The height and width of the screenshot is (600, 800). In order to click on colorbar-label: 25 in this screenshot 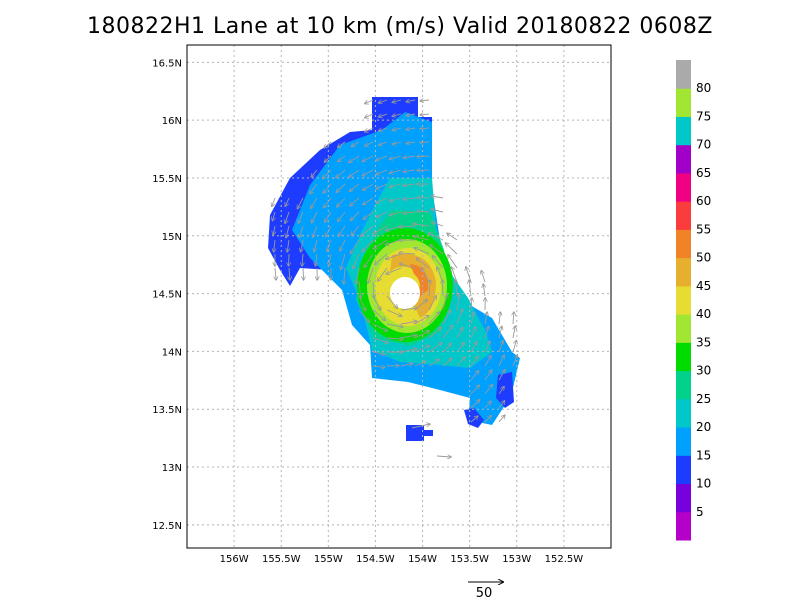, I will do `click(703, 399)`.